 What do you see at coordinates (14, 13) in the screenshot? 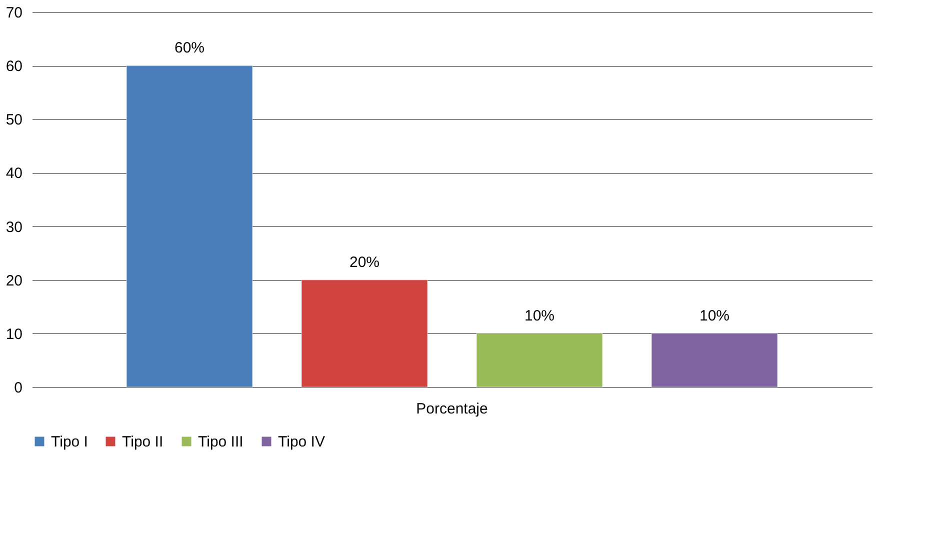
I see `y-tick-label: 70` at bounding box center [14, 13].